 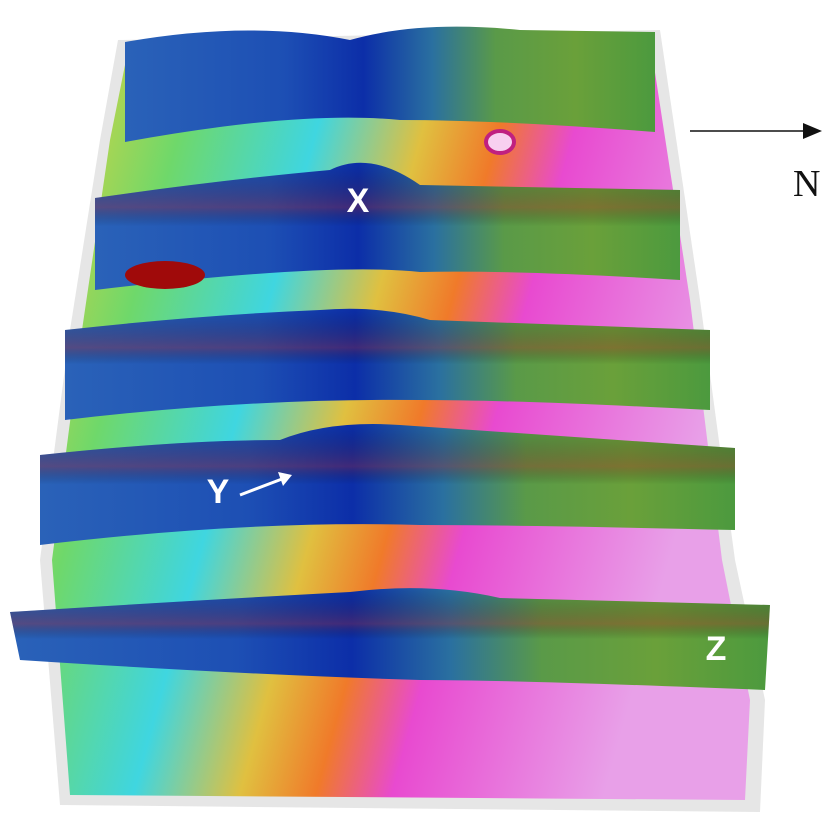 What do you see at coordinates (716, 649) in the screenshot?
I see `label-z: Z` at bounding box center [716, 649].